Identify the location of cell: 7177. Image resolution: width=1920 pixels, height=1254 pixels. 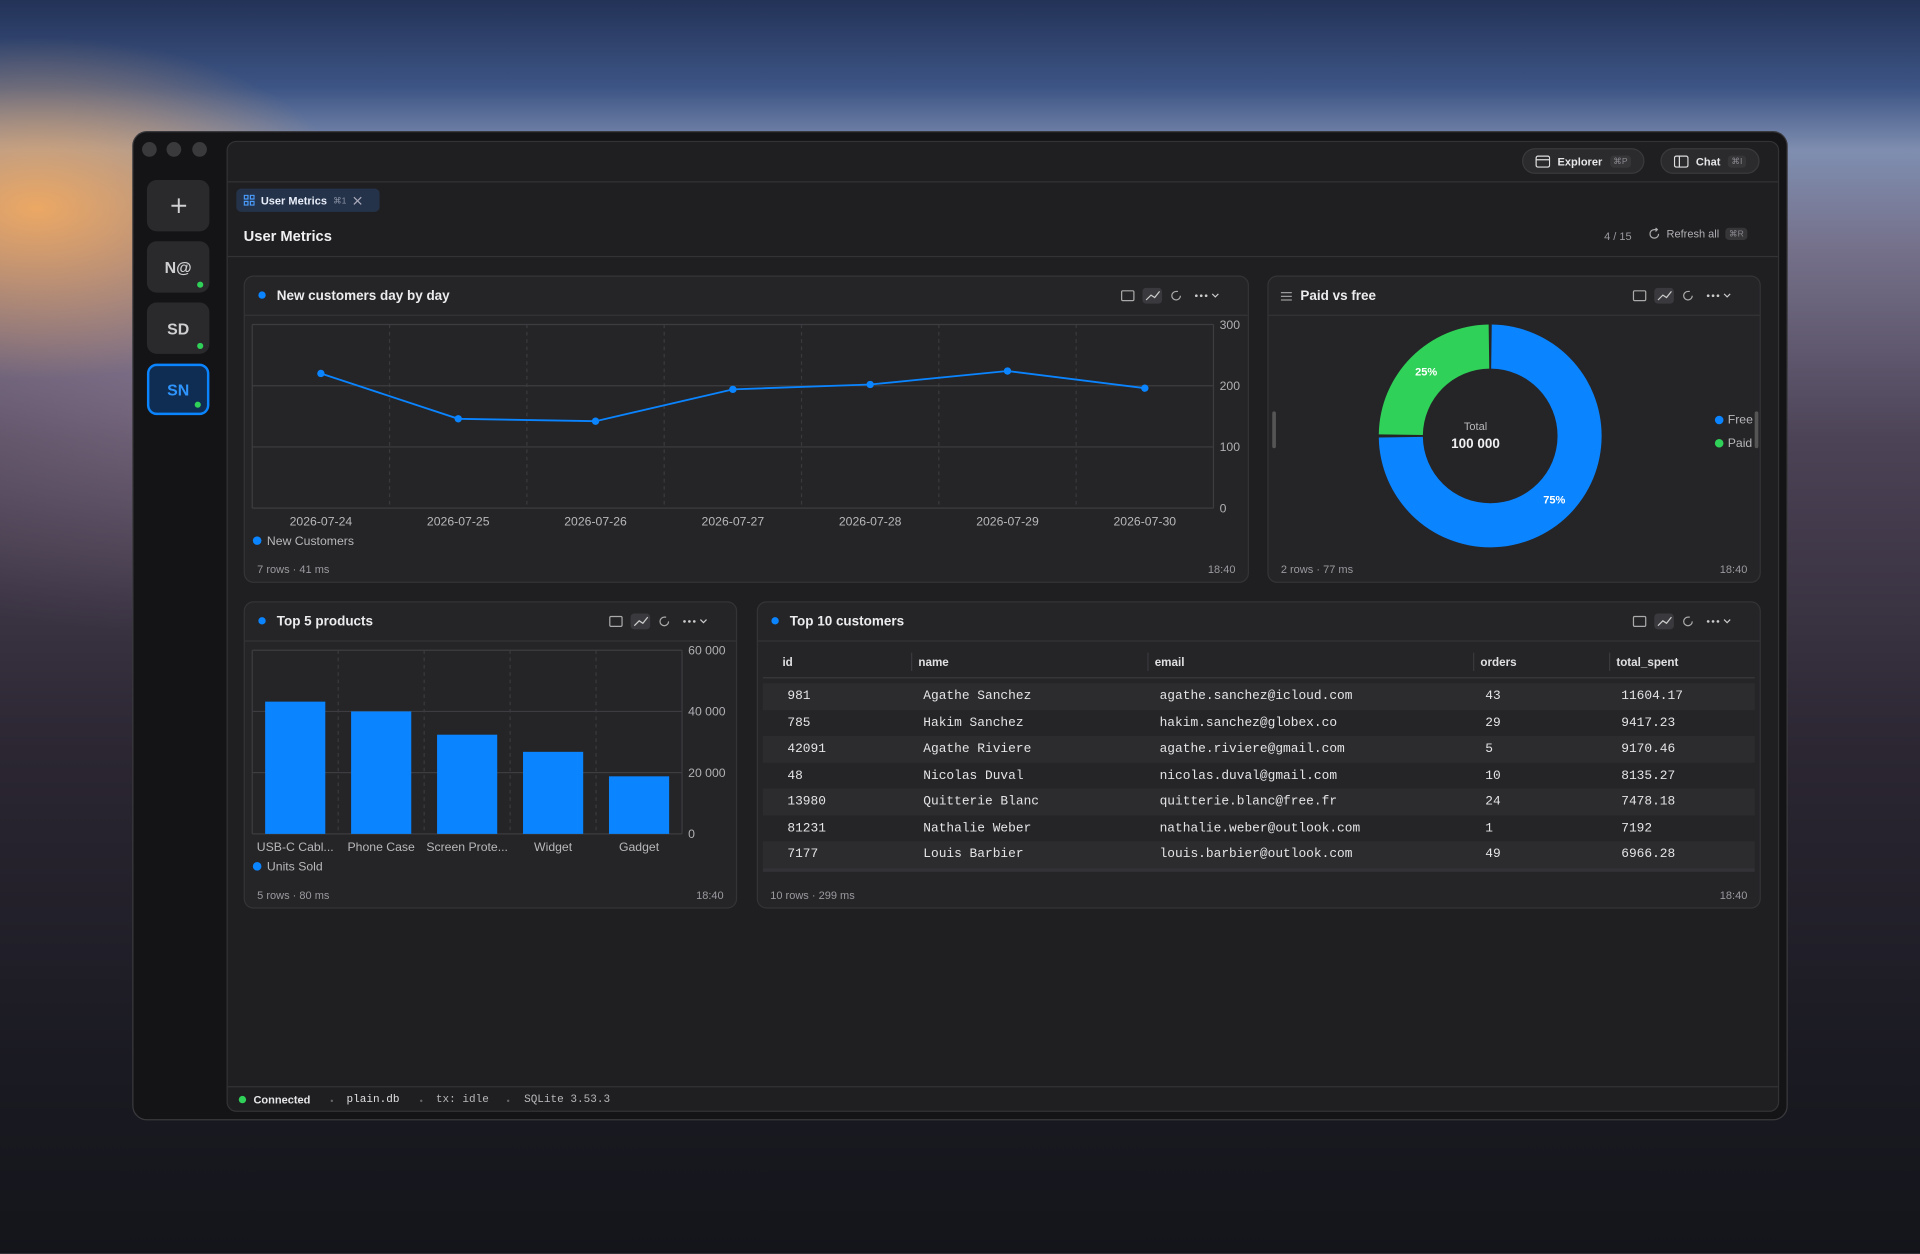
(803, 855).